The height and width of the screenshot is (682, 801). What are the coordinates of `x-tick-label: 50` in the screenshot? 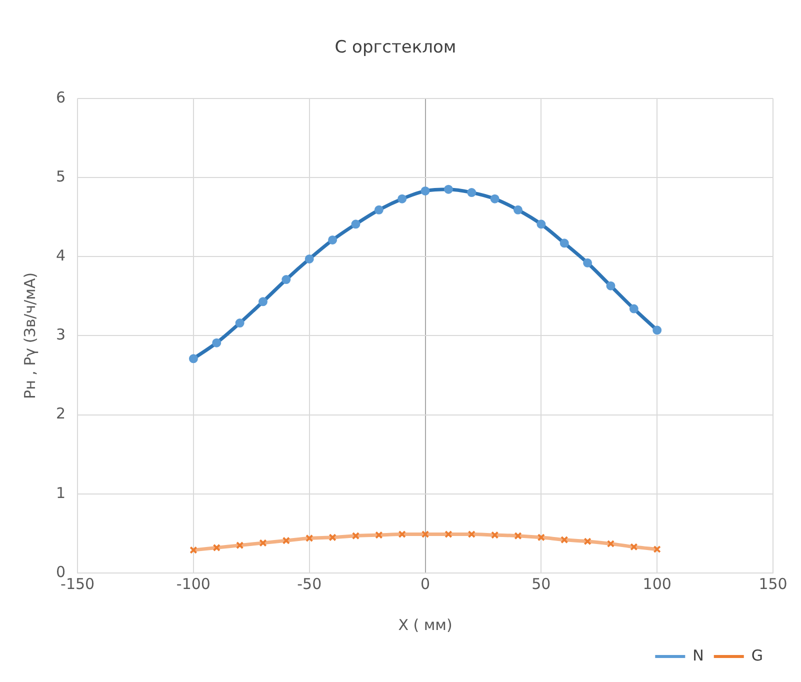 It's located at (541, 583).